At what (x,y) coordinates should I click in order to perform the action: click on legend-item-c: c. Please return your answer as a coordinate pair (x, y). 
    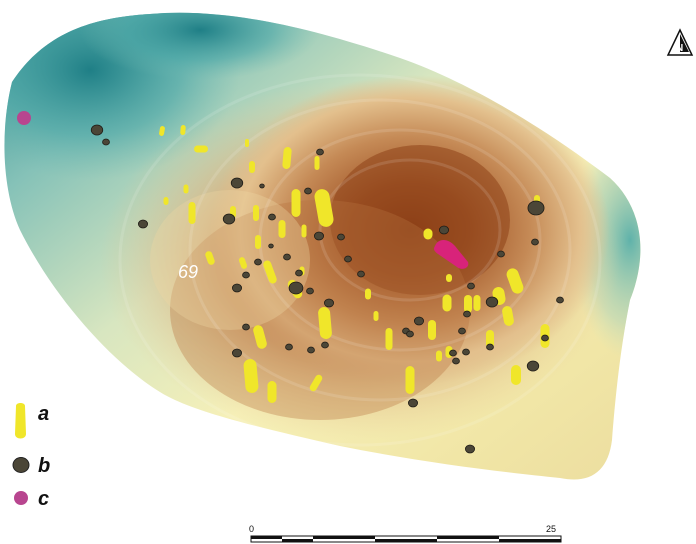
    Looking at the image, I should click on (31, 499).